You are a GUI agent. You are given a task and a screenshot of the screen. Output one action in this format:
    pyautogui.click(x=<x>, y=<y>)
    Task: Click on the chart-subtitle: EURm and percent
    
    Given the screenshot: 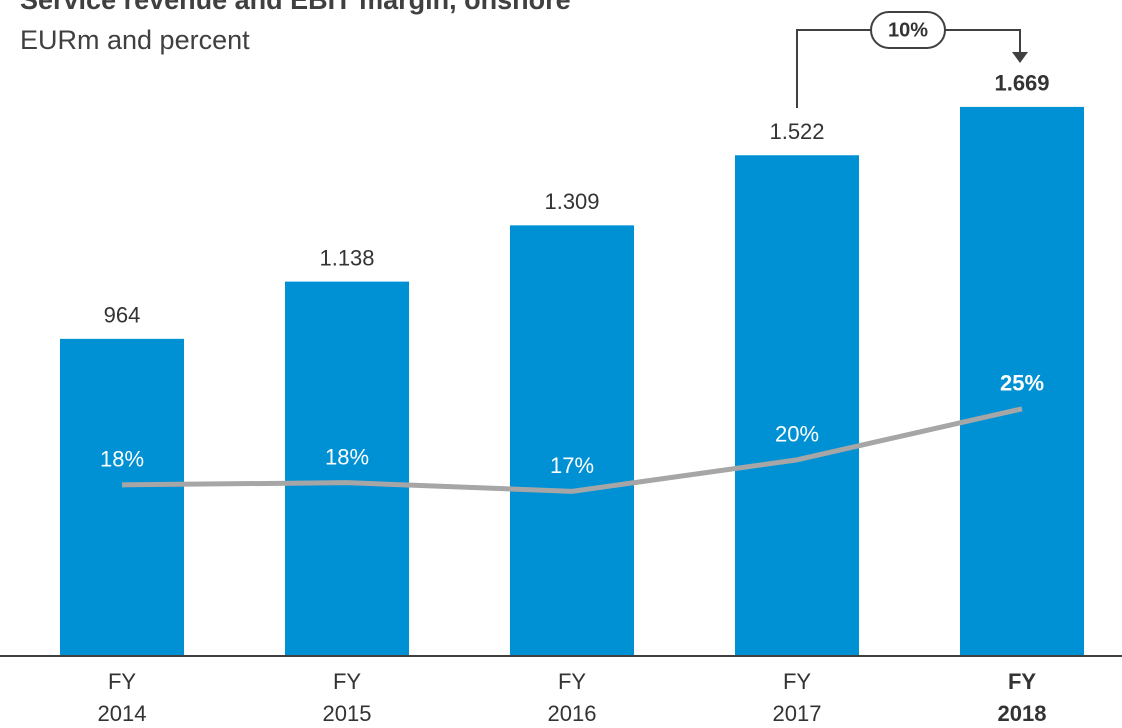 What is the action you would take?
    pyautogui.click(x=135, y=40)
    